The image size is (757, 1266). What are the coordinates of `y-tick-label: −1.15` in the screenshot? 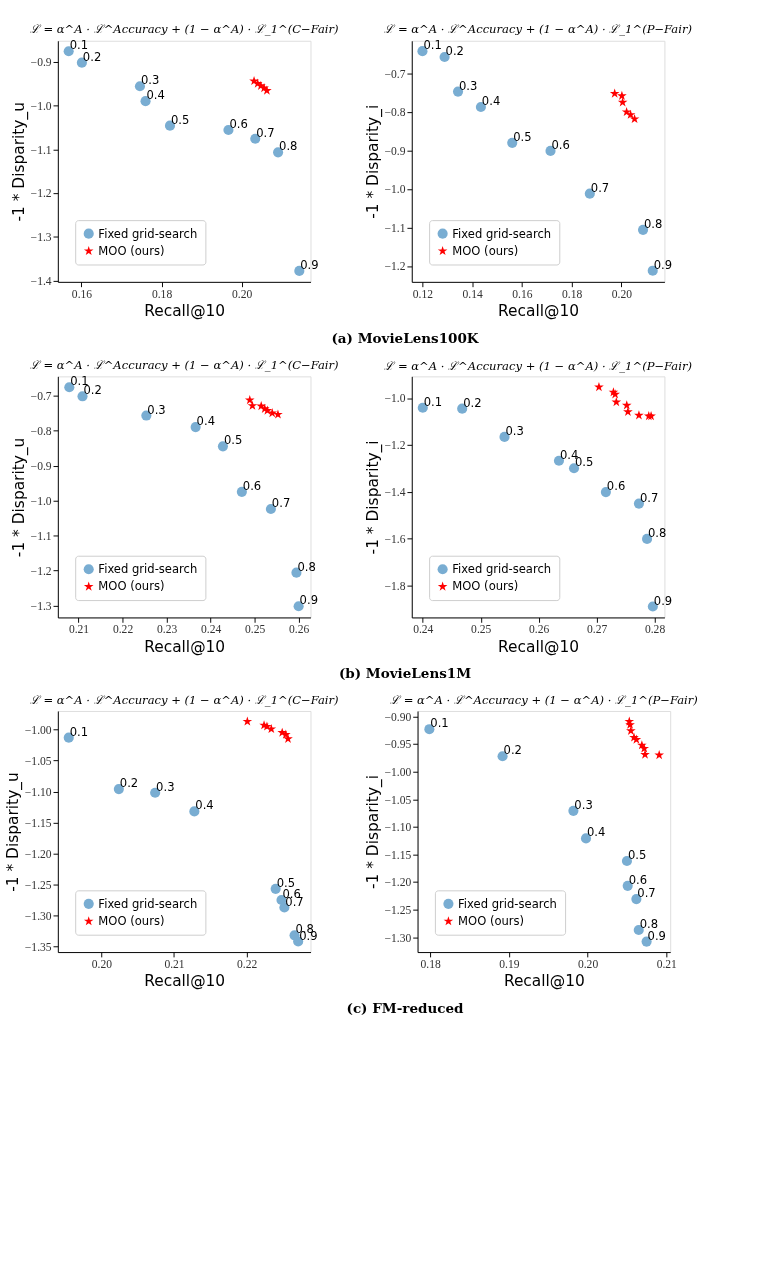 It's located at (38, 823).